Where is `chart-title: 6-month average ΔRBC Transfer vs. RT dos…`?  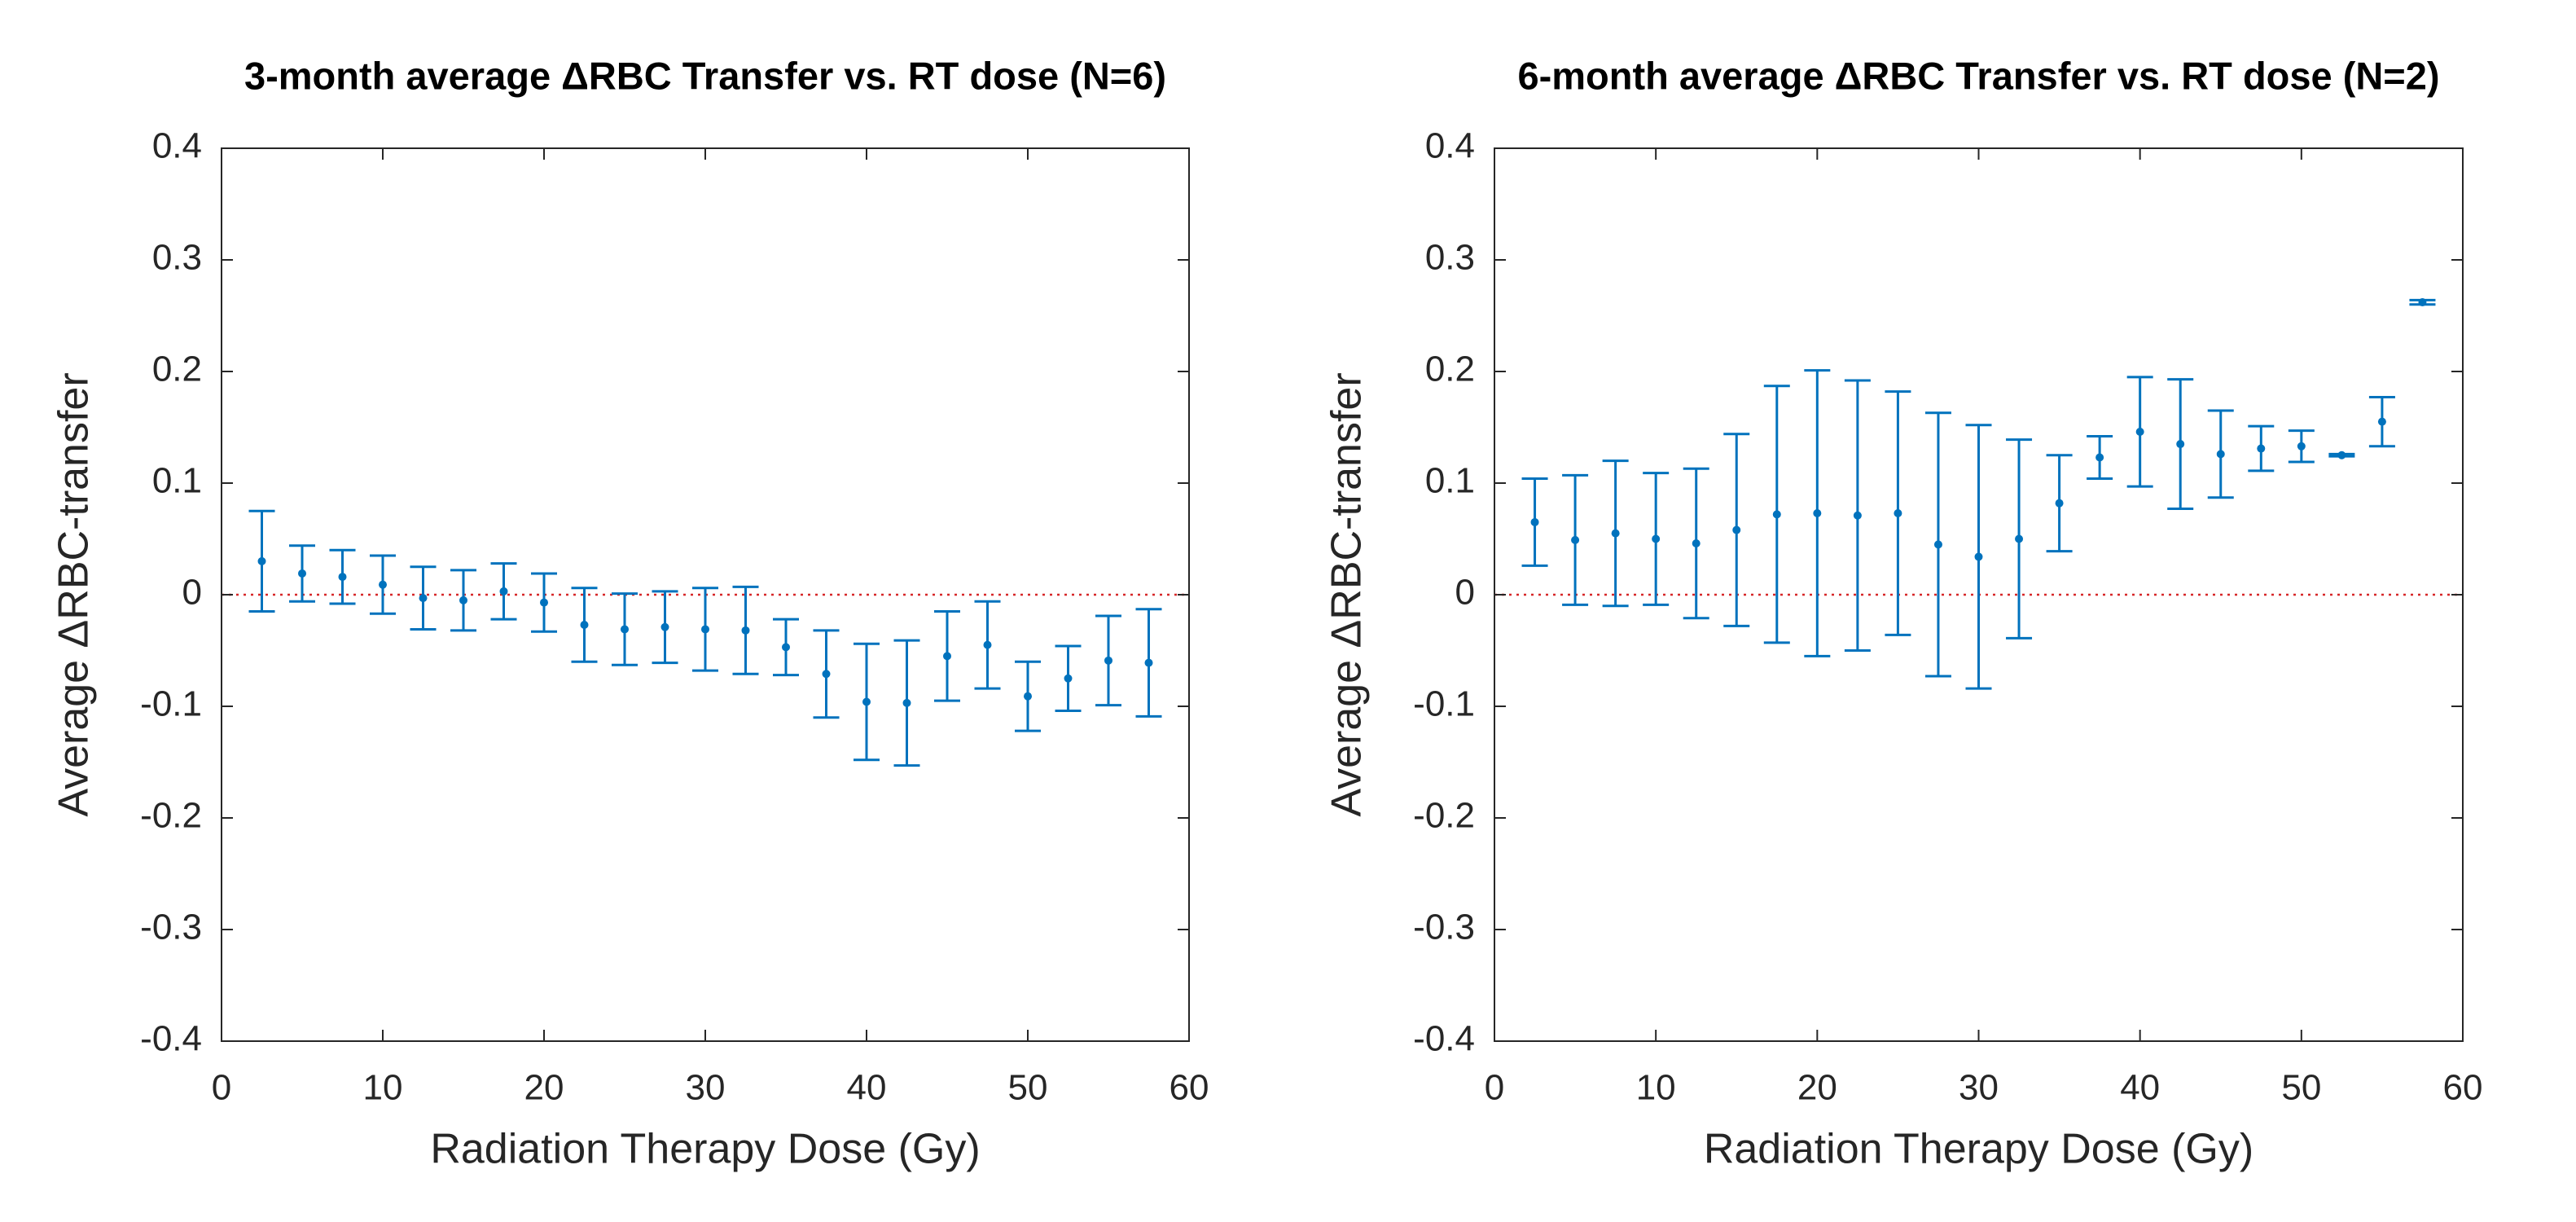
chart-title: 6-month average ΔRBC Transfer vs. RT dos… is located at coordinates (1978, 75).